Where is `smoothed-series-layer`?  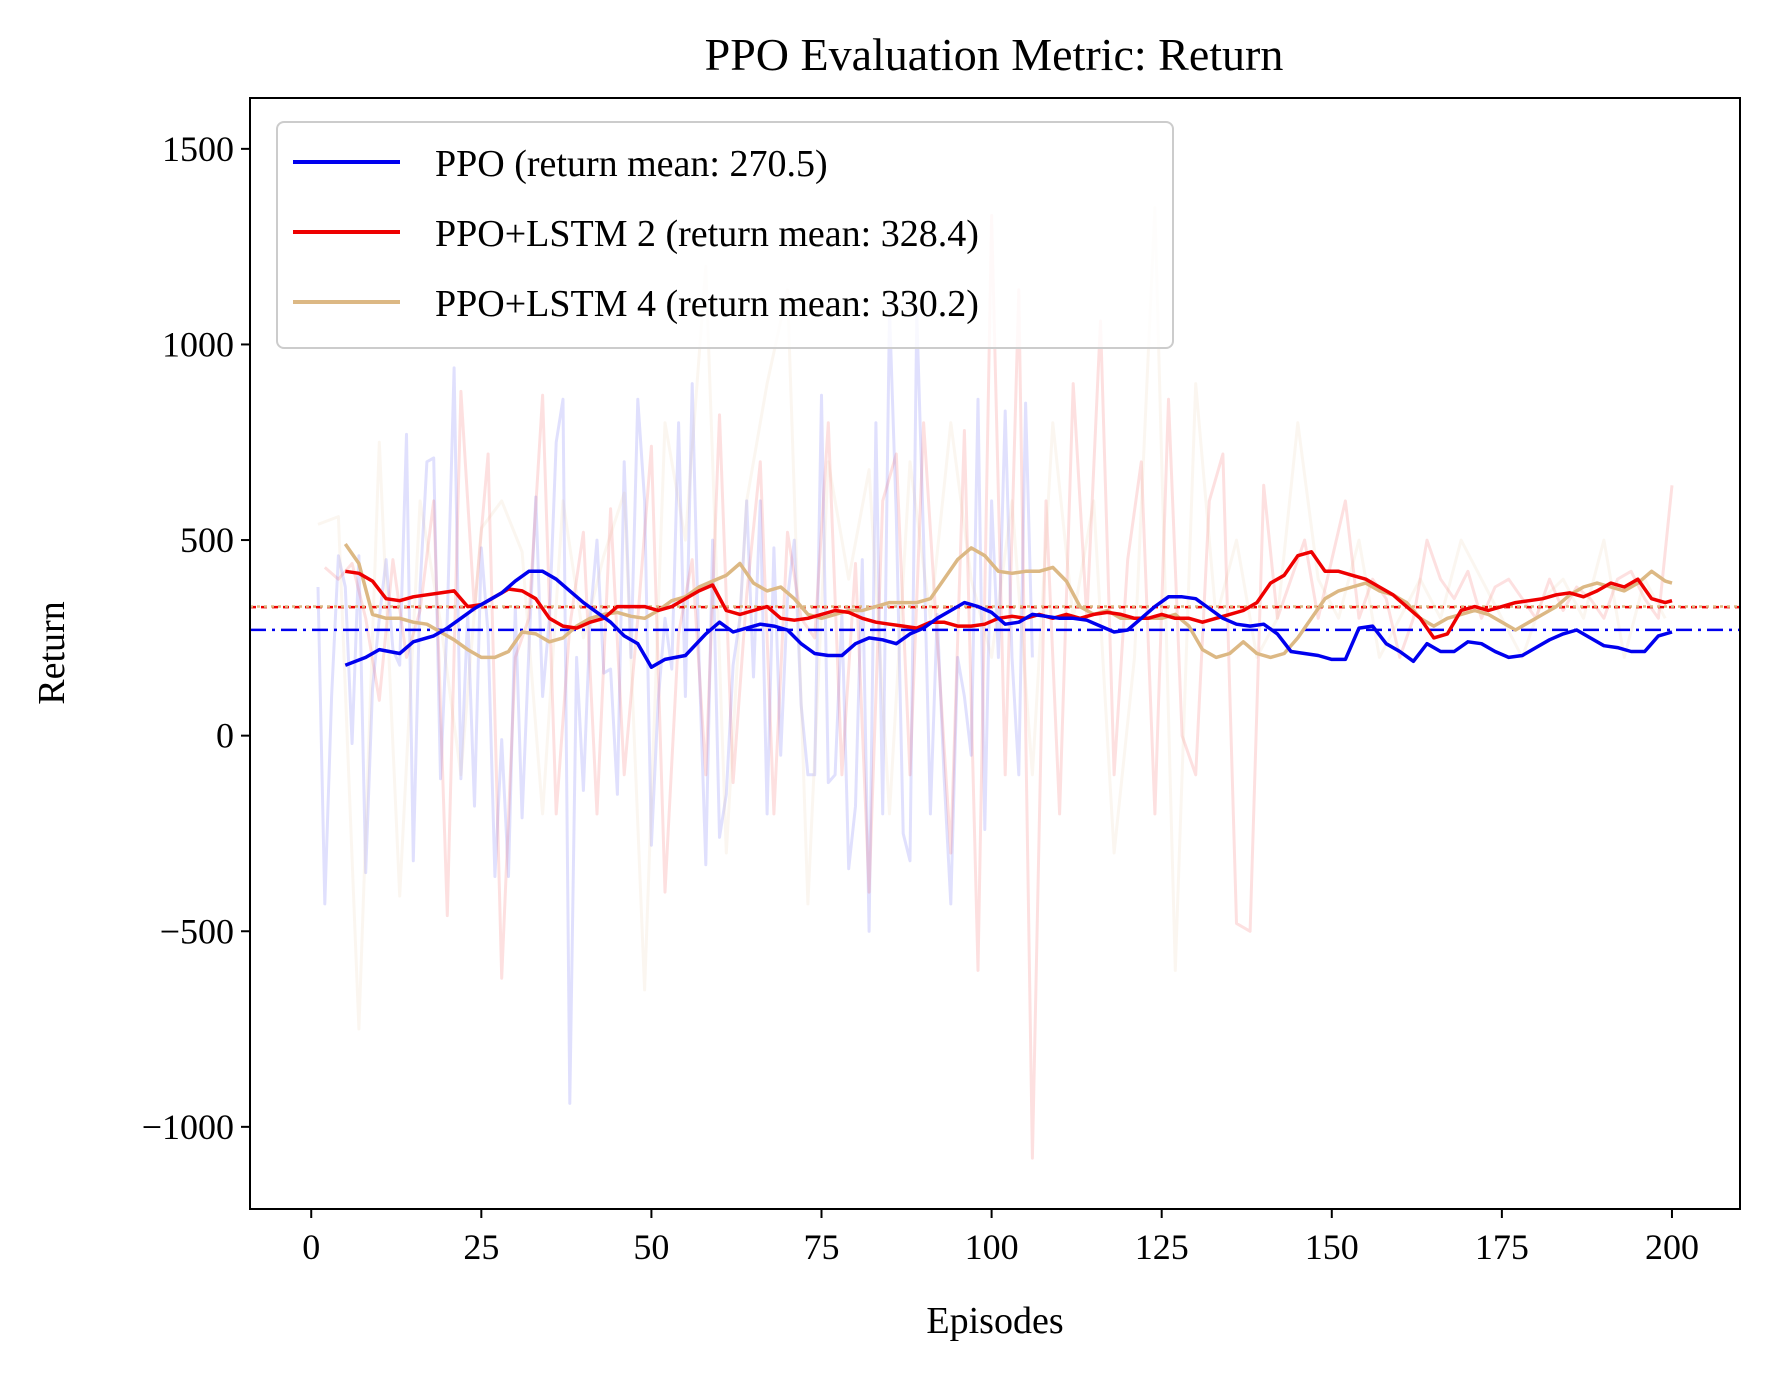 smoothed-series-layer is located at coordinates (1008, 605).